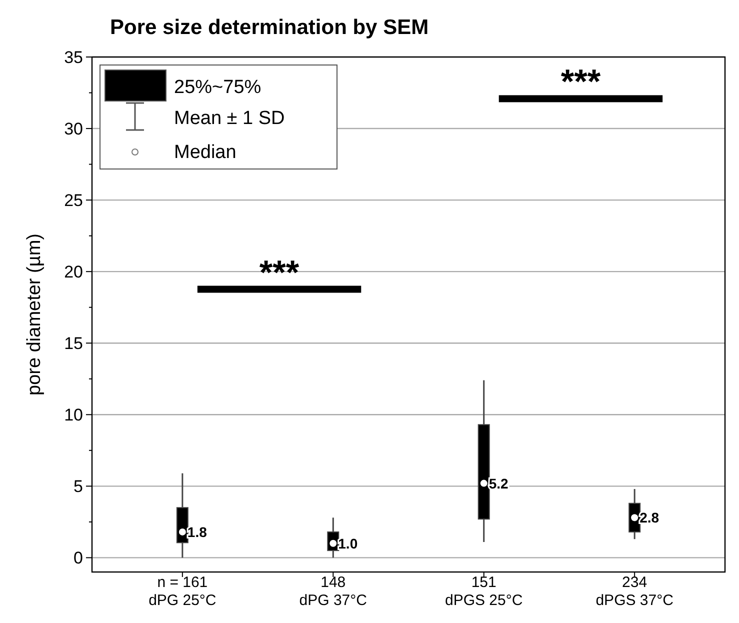  Describe the element at coordinates (182, 582) in the screenshot. I see `text: n = 161` at that location.